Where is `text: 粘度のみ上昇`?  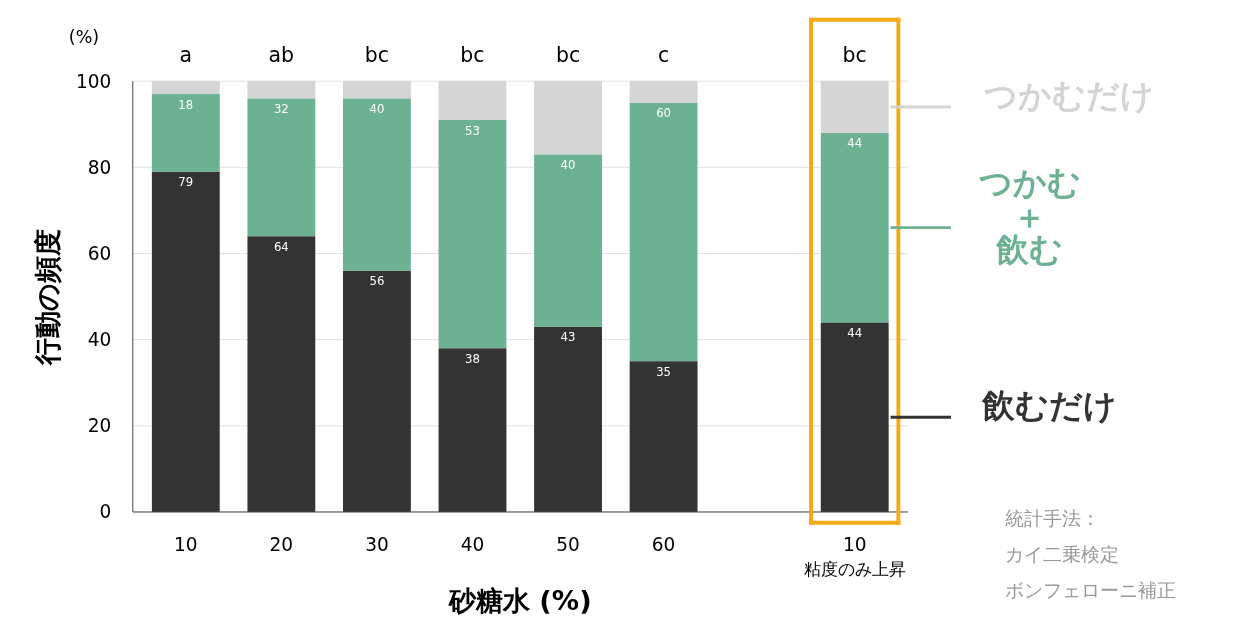
text: 粘度のみ上昇 is located at coordinates (854, 570).